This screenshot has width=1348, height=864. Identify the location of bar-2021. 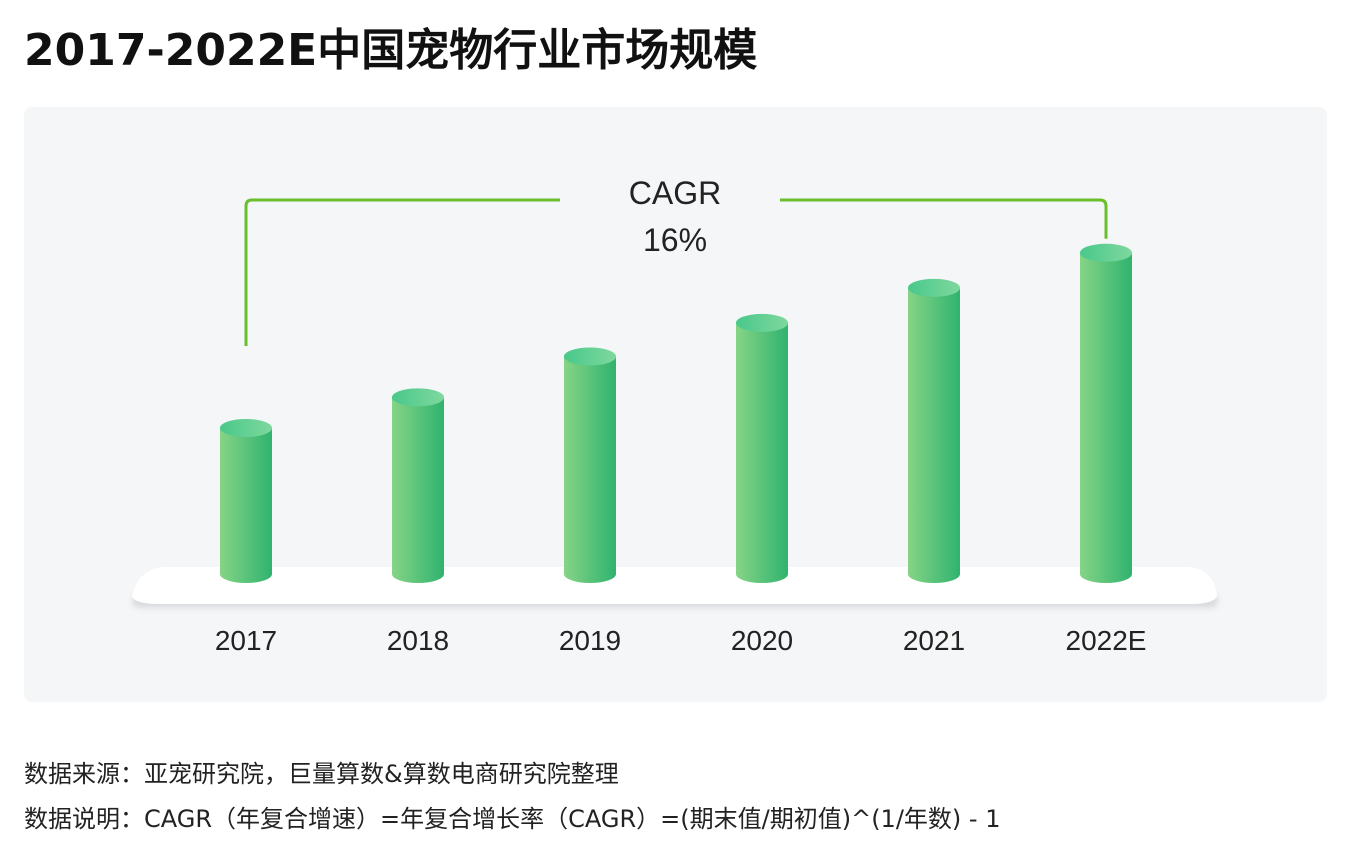
(934, 430).